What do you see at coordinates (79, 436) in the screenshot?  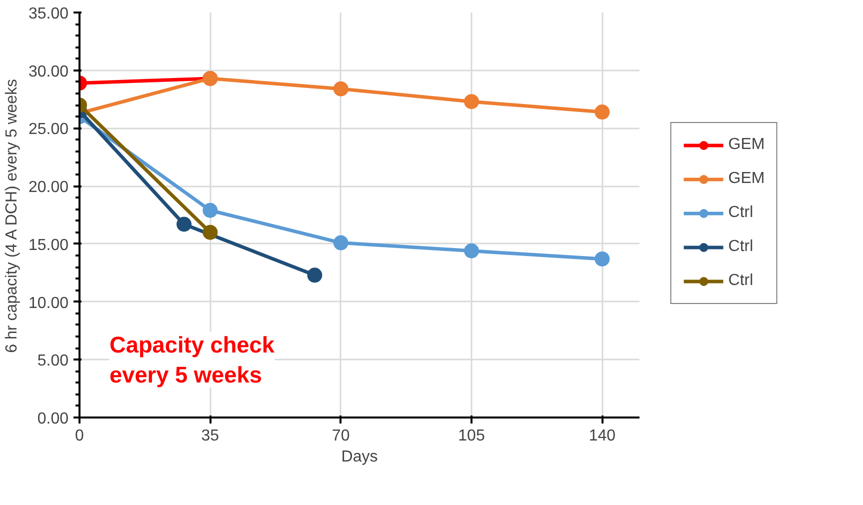 I see `x-tick-label: 0` at bounding box center [79, 436].